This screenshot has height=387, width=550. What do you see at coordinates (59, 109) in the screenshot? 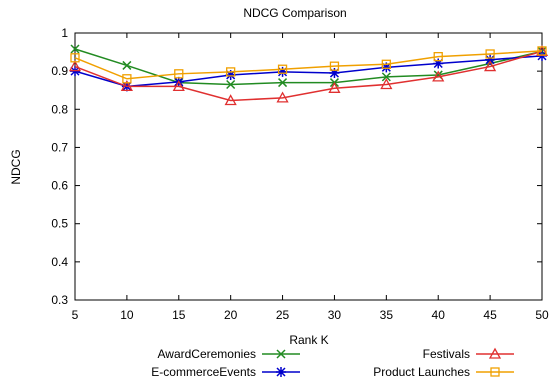
I see `y-tick-label: 0.8` at bounding box center [59, 109].